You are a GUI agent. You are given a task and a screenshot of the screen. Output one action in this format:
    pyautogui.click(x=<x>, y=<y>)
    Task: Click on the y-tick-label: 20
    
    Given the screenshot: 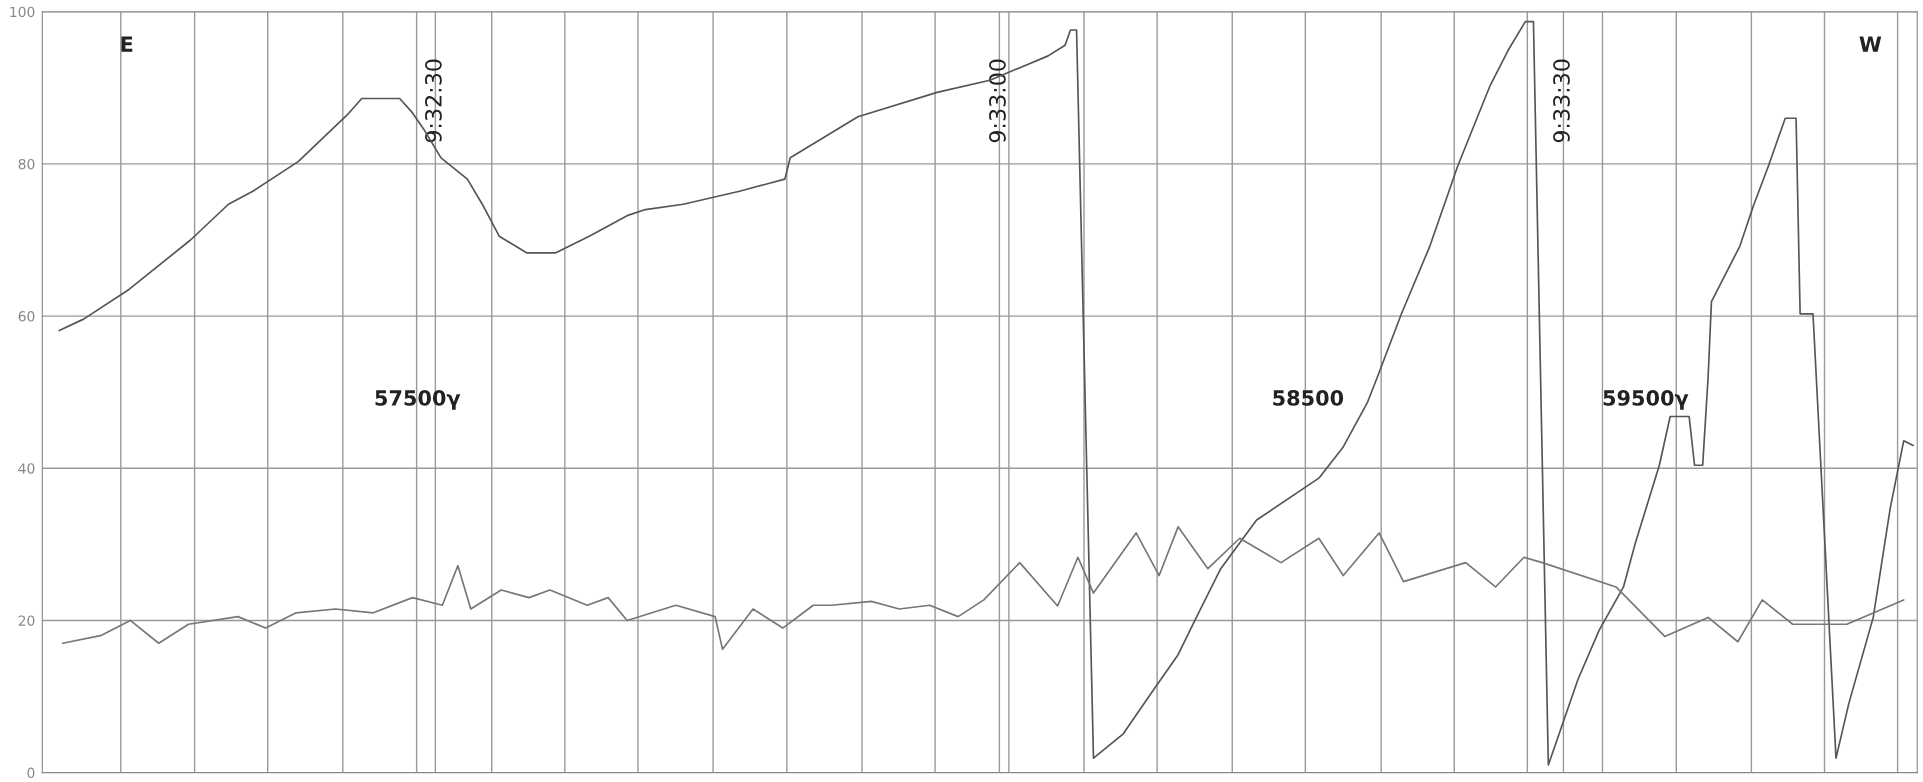 What is the action you would take?
    pyautogui.click(x=26, y=620)
    